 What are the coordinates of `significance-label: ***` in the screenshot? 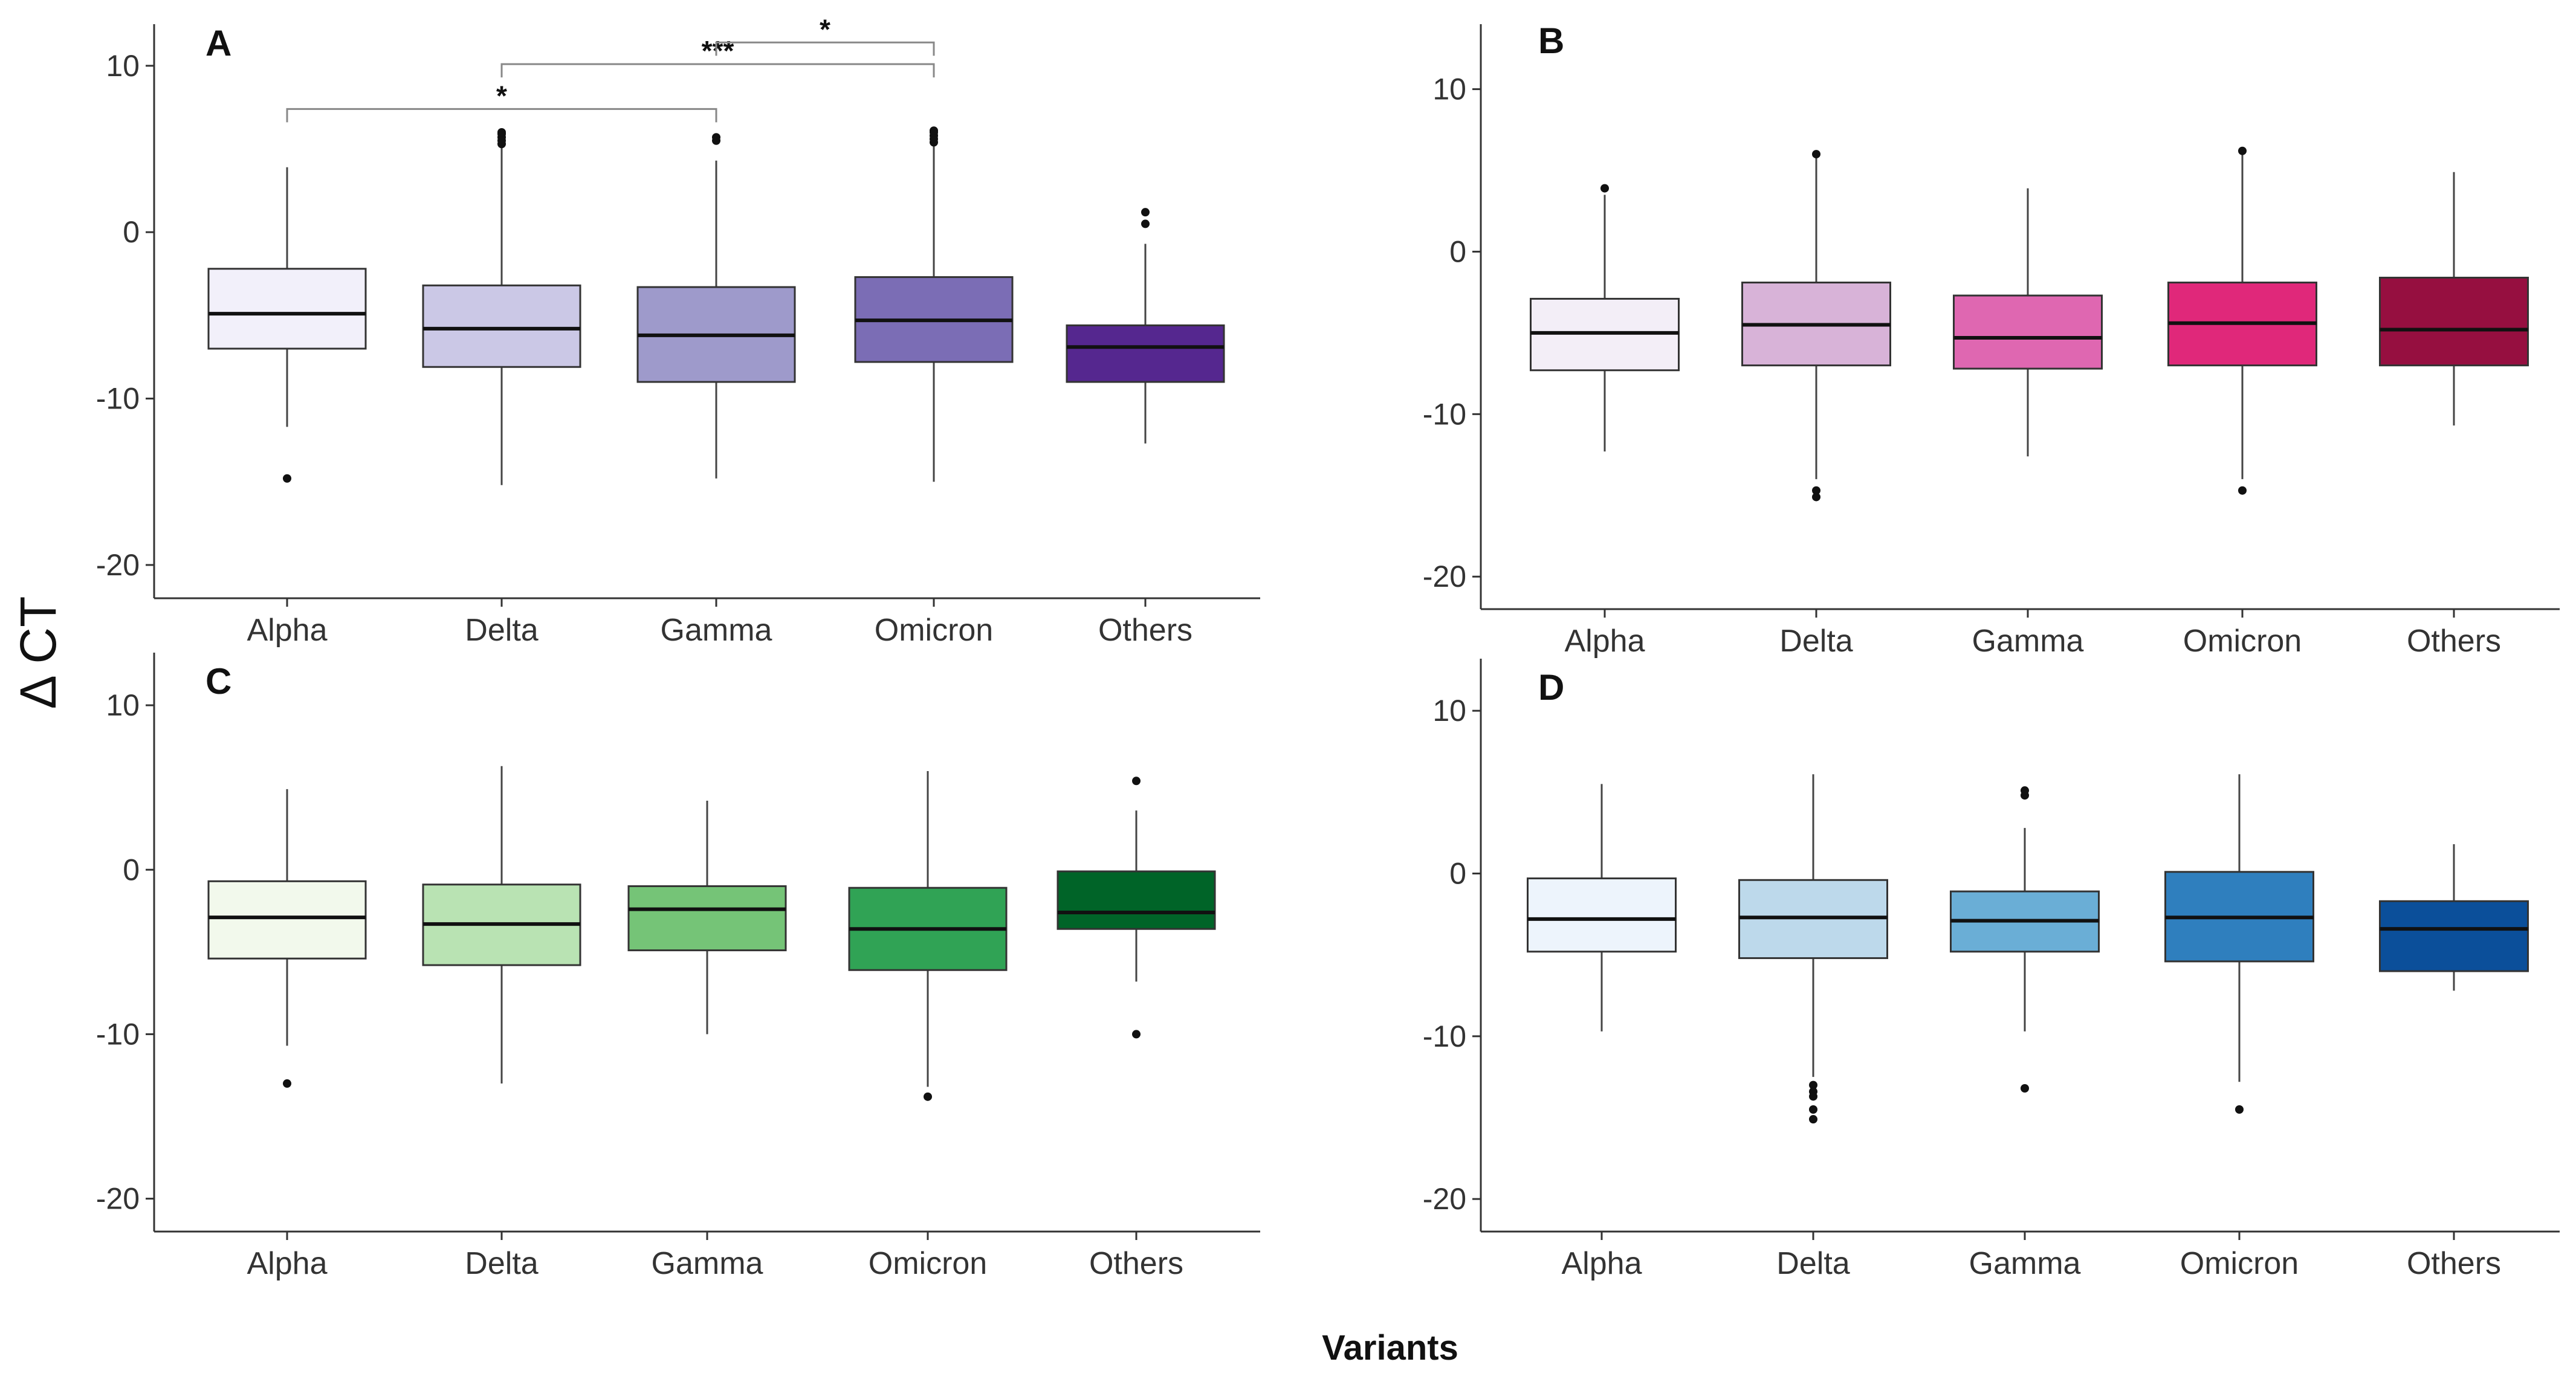 It's located at (718, 50).